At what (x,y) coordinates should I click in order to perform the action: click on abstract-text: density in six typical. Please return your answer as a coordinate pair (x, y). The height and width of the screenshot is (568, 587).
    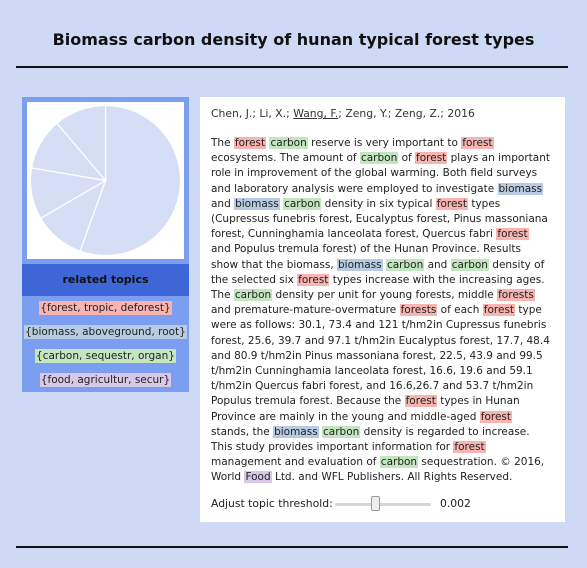
    Looking at the image, I should click on (378, 203).